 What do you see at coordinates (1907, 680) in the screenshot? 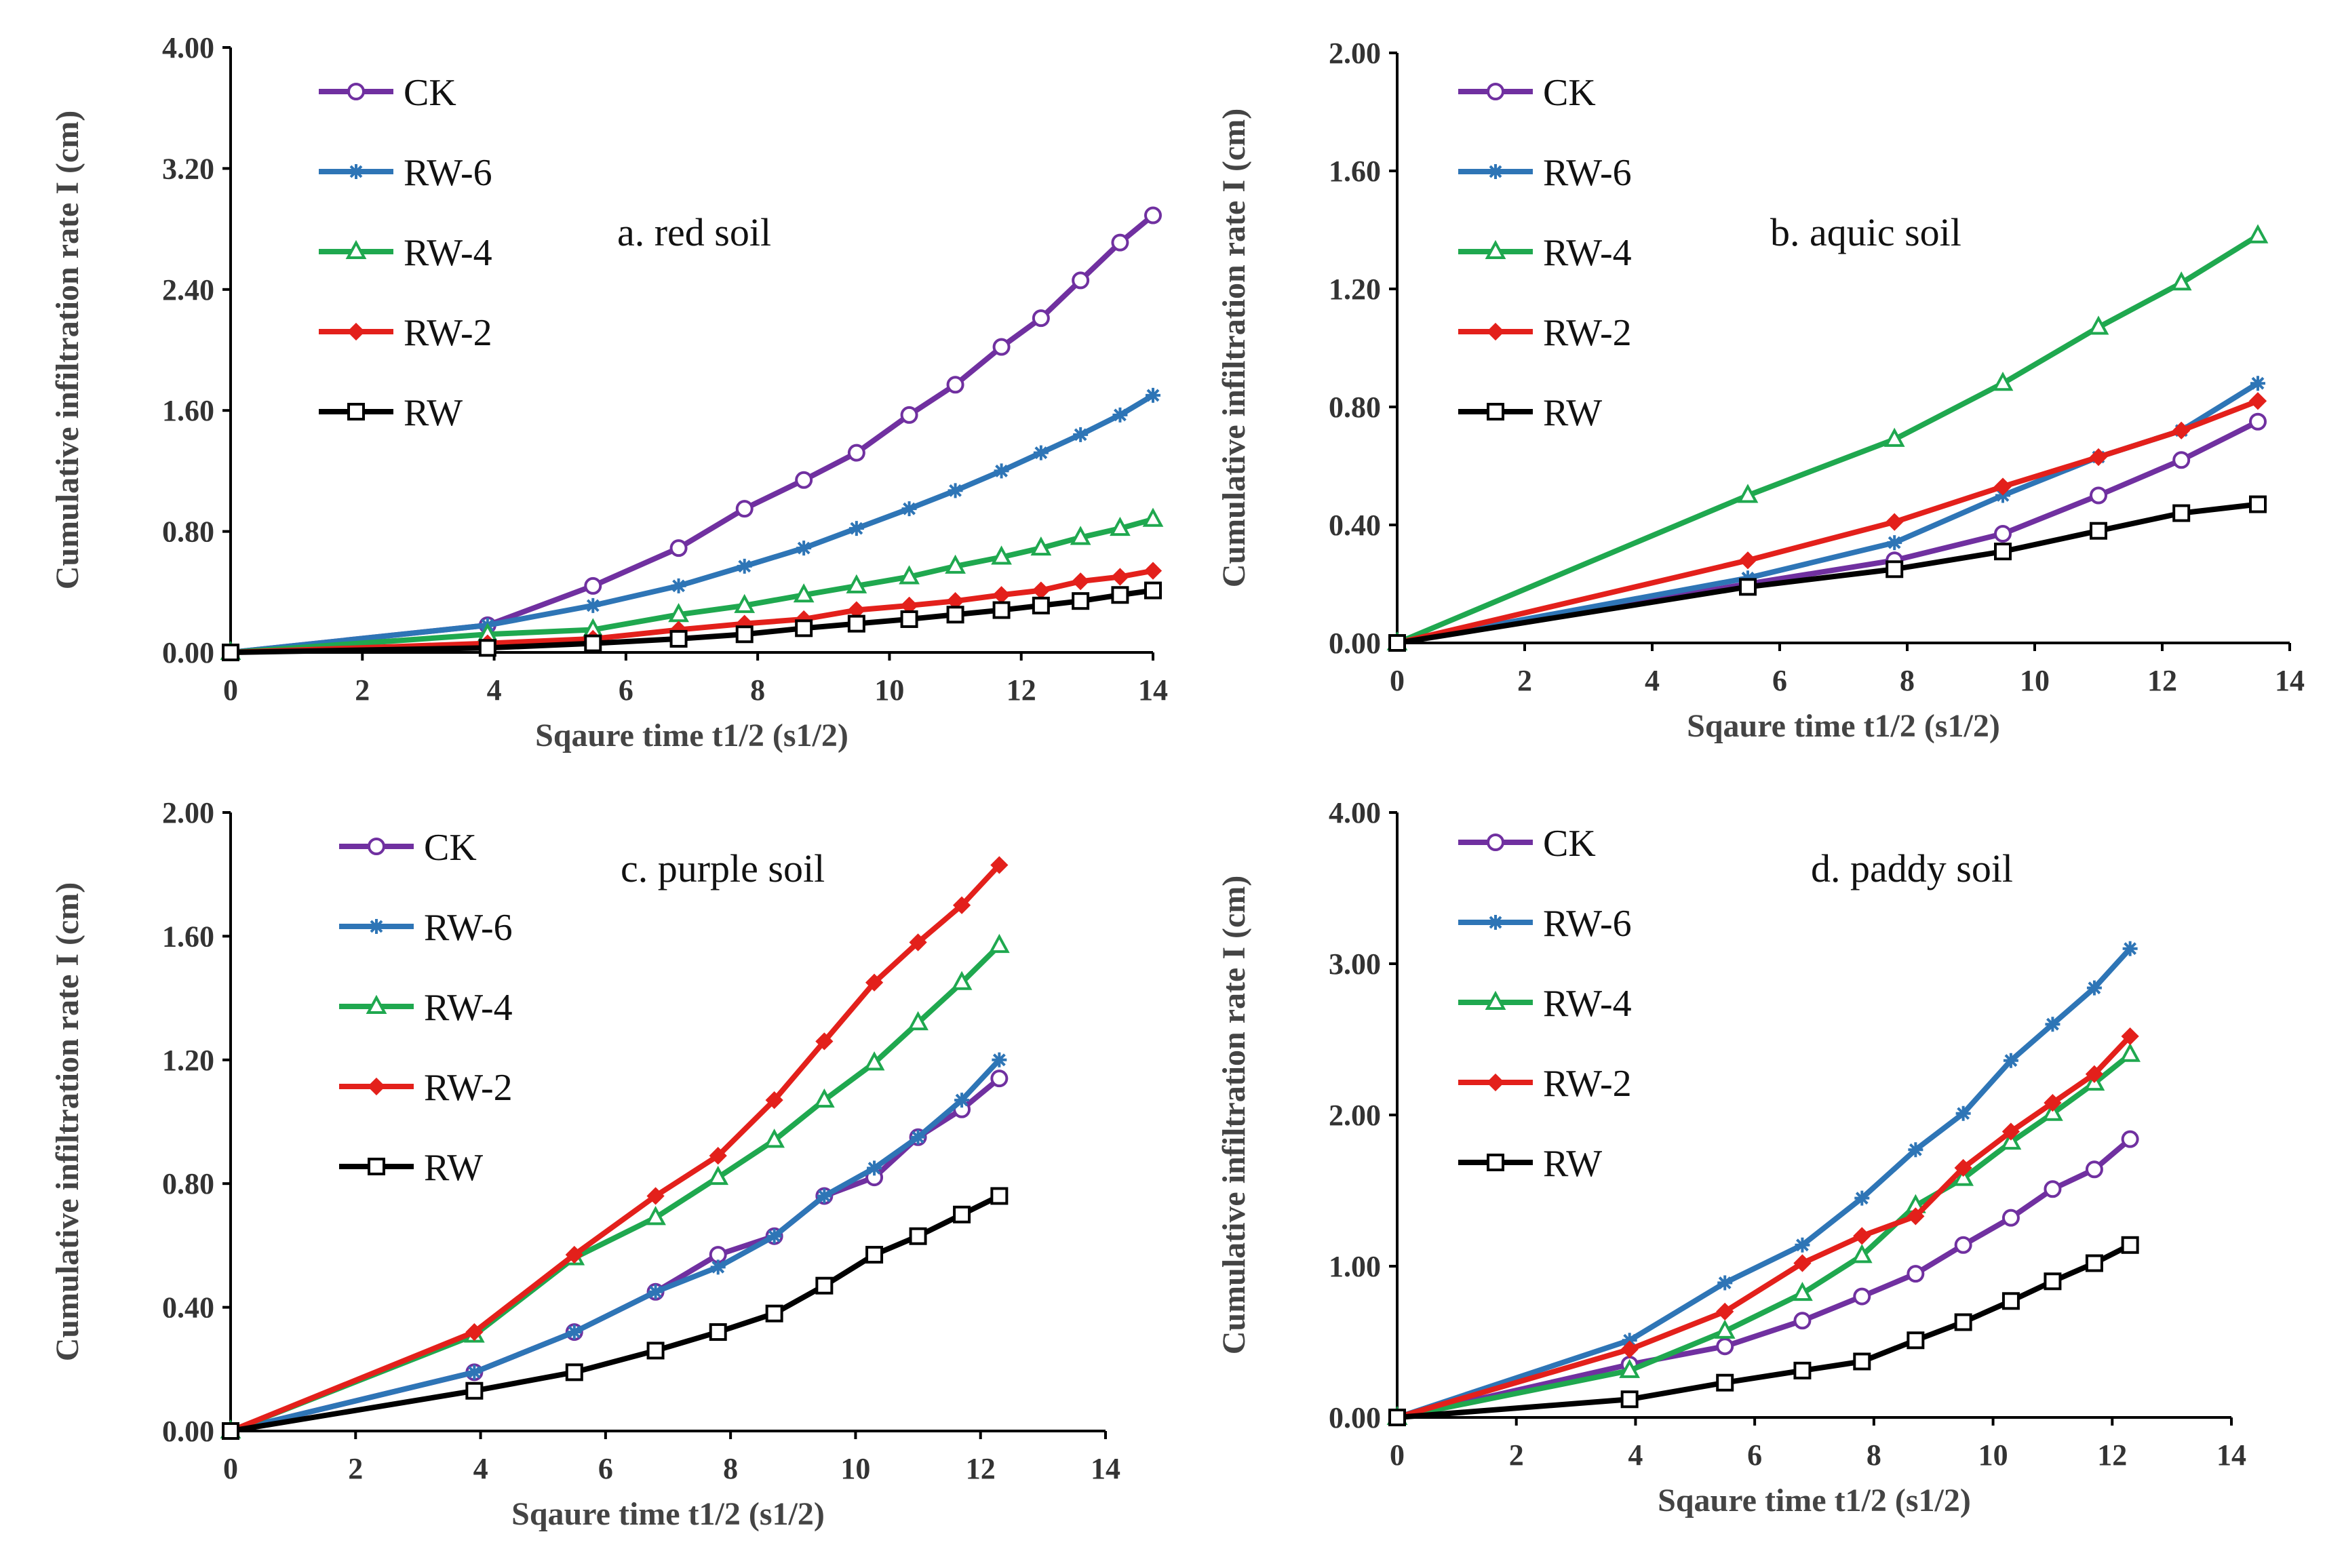
I see `x-tick-label: 8` at bounding box center [1907, 680].